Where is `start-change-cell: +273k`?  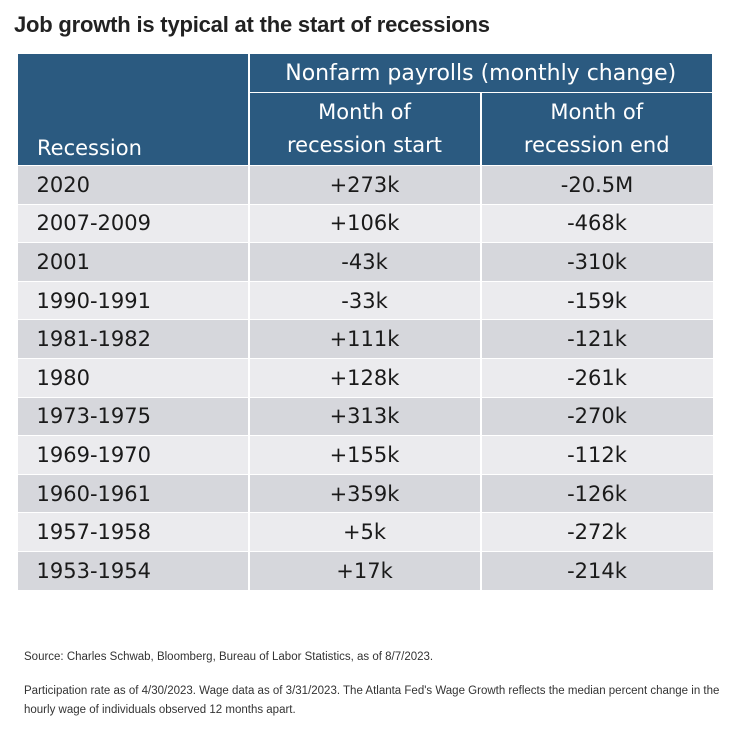 start-change-cell: +273k is located at coordinates (364, 185).